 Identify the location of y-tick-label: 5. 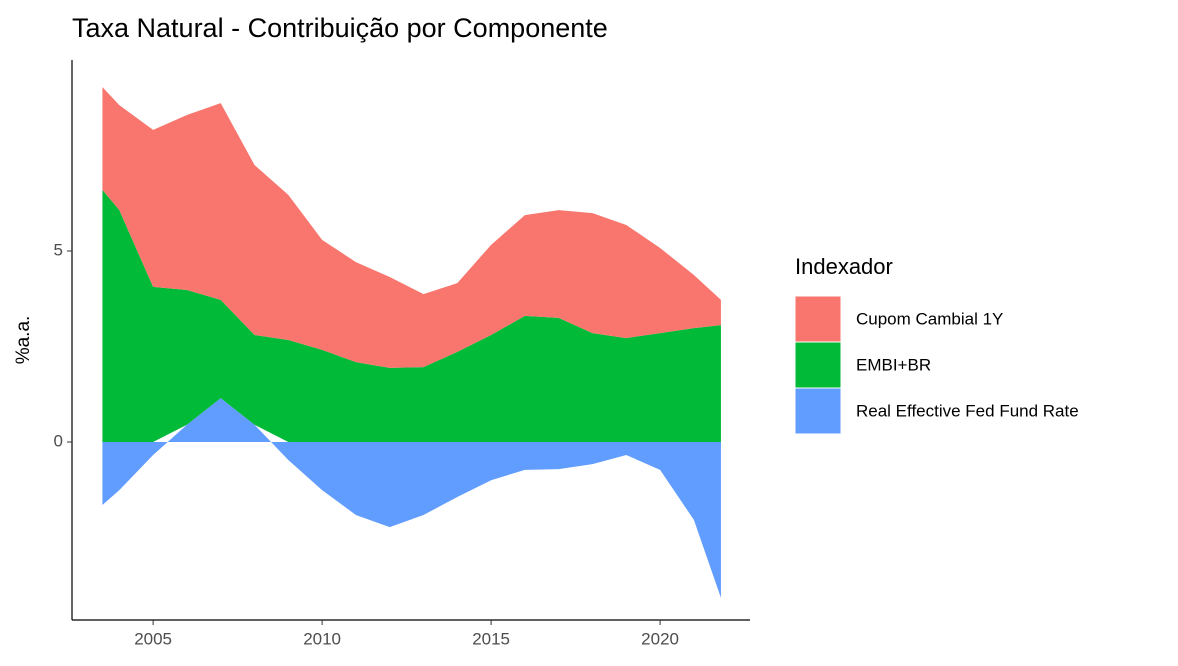
(58, 249).